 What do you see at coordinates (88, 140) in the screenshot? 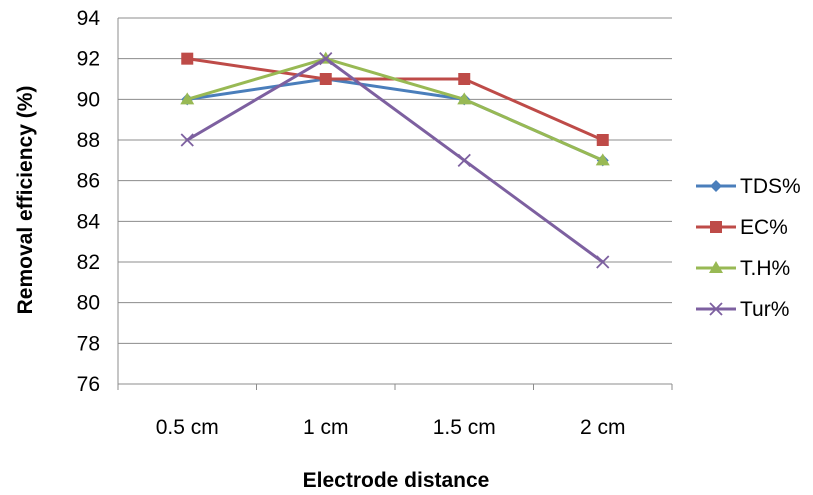
I see `y-tick-label: 88` at bounding box center [88, 140].